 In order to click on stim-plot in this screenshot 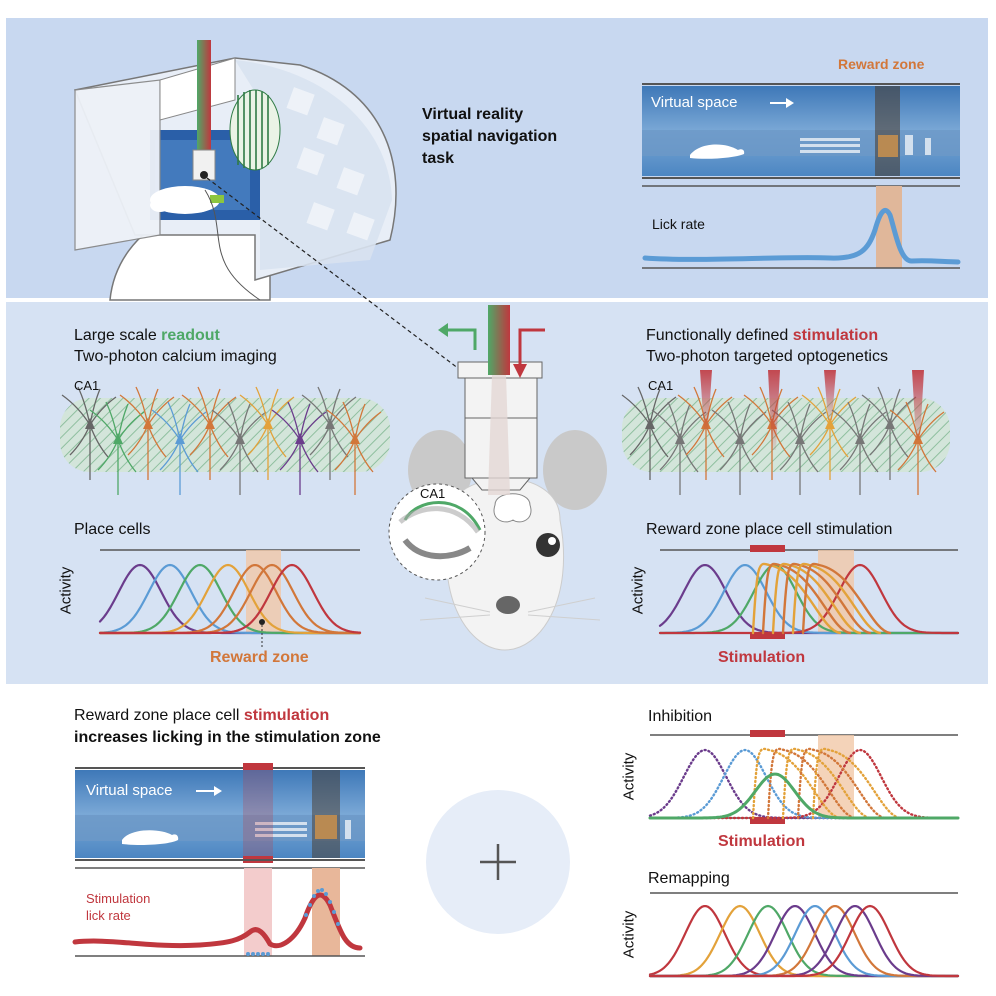, I will do `click(809, 592)`.